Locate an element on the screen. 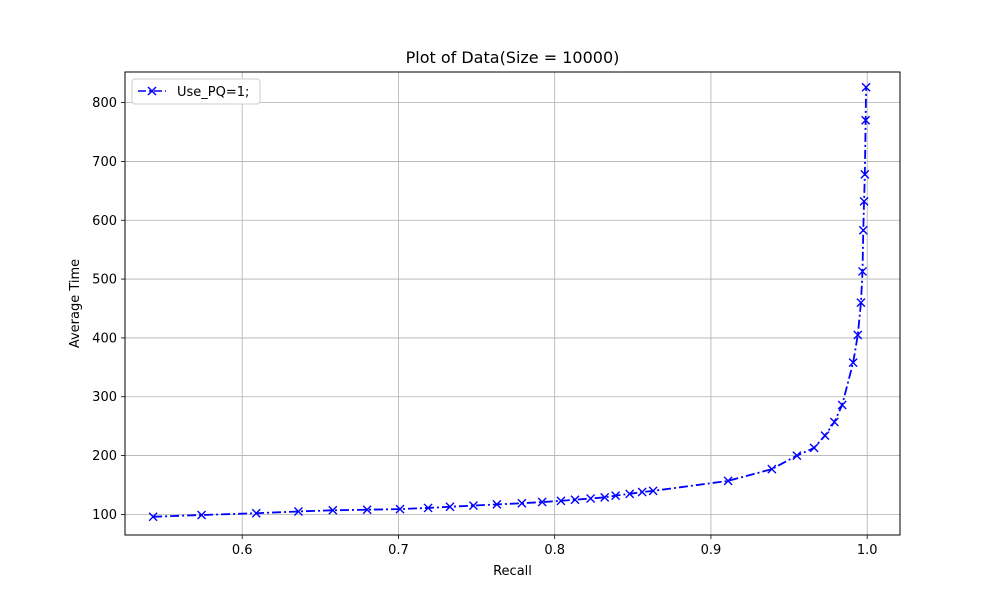 The height and width of the screenshot is (600, 1000). y-tick-label: 800 is located at coordinates (104, 103).